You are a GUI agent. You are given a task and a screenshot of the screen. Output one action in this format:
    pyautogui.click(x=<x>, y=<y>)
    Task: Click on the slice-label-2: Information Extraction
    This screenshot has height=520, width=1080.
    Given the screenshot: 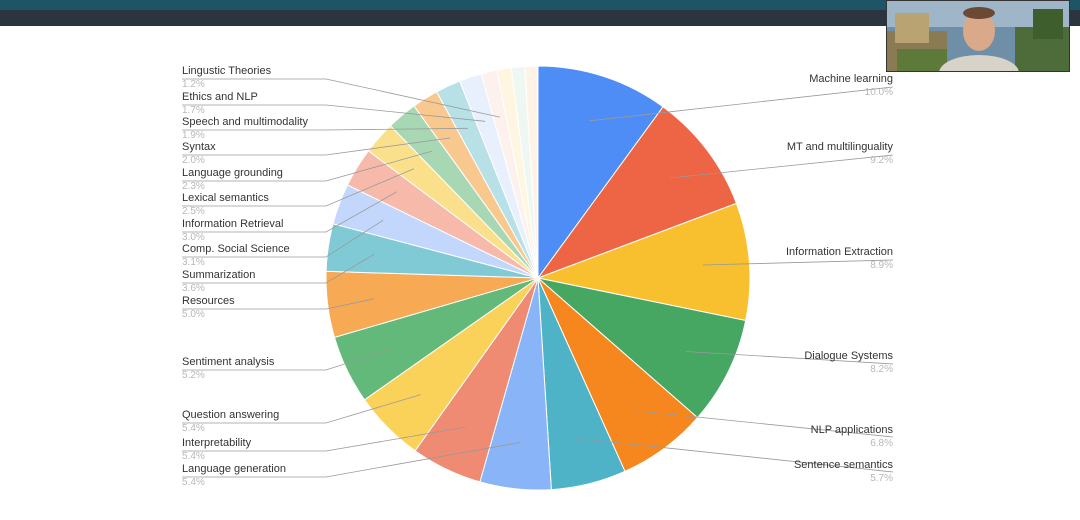 What is the action you would take?
    pyautogui.click(x=839, y=252)
    